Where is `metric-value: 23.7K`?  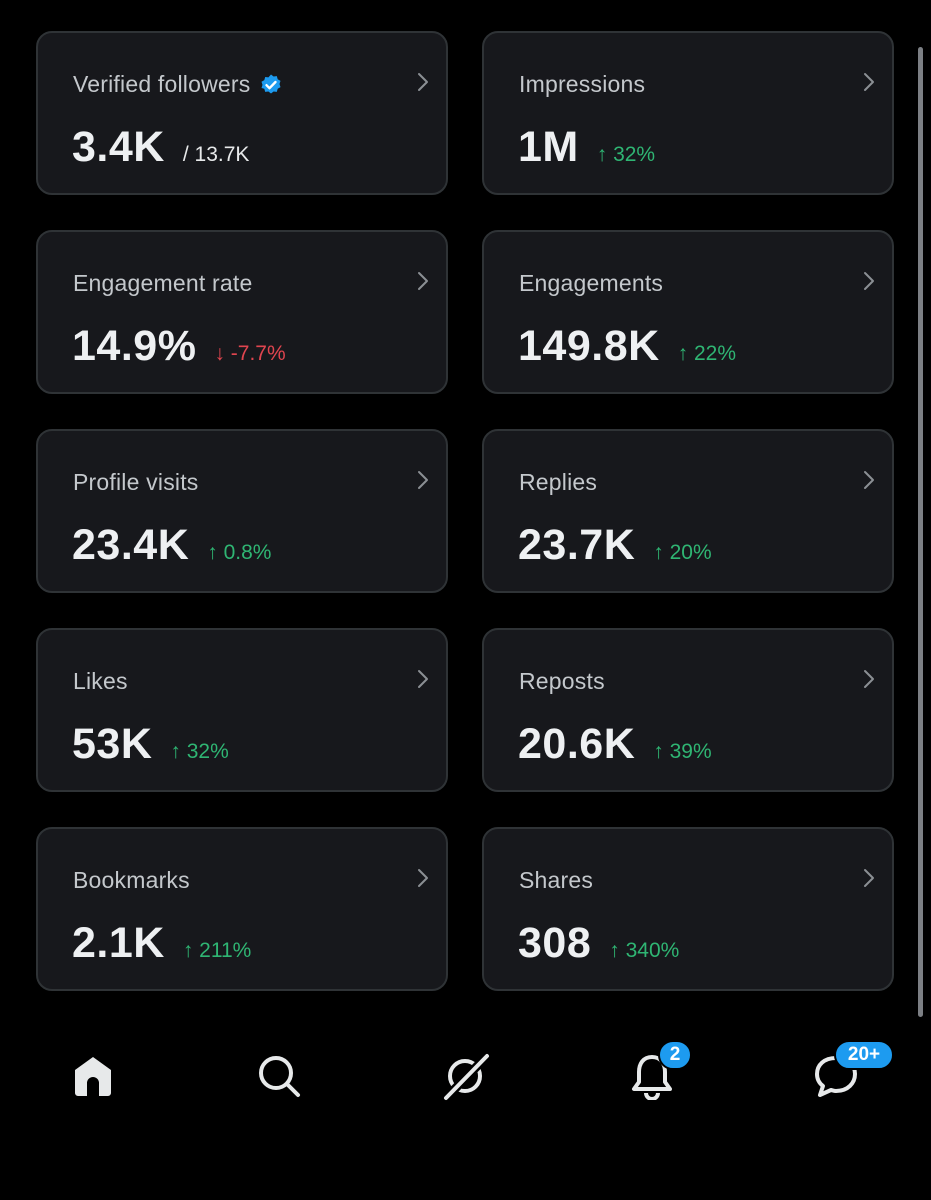 metric-value: 23.7K is located at coordinates (577, 545).